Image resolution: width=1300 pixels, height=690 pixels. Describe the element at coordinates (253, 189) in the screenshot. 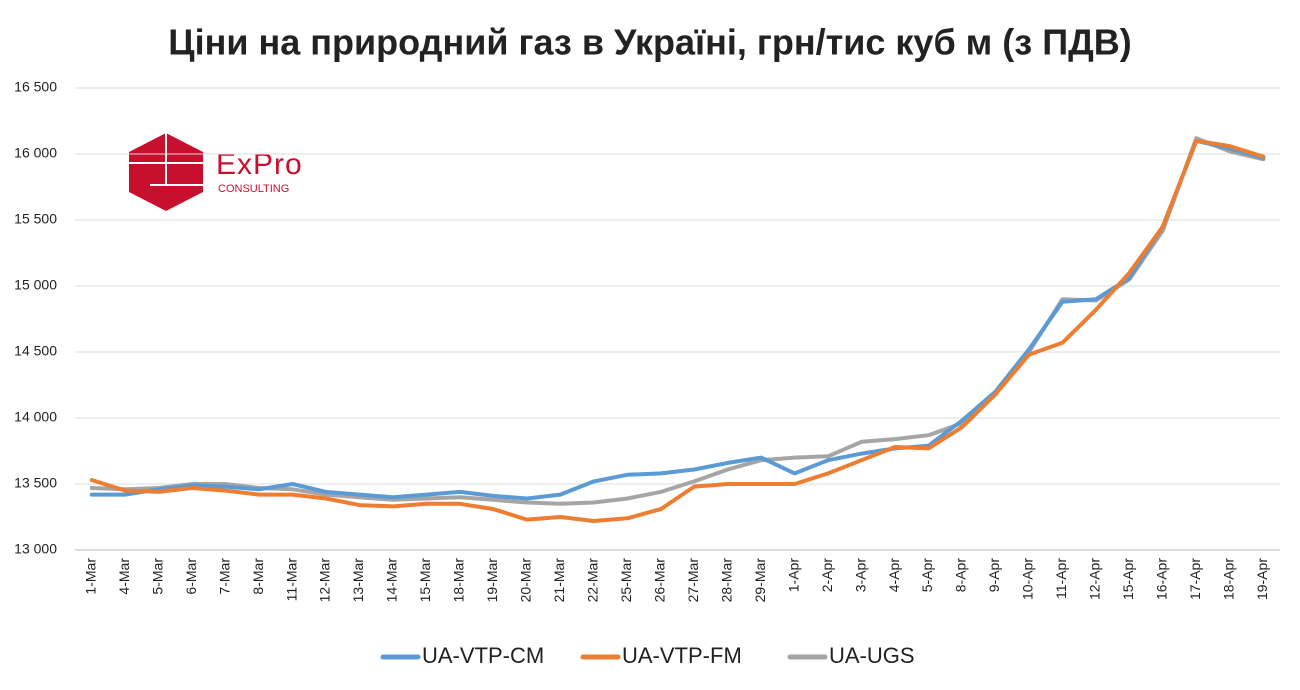

I see `logo-subtitle: CONSULTING` at that location.